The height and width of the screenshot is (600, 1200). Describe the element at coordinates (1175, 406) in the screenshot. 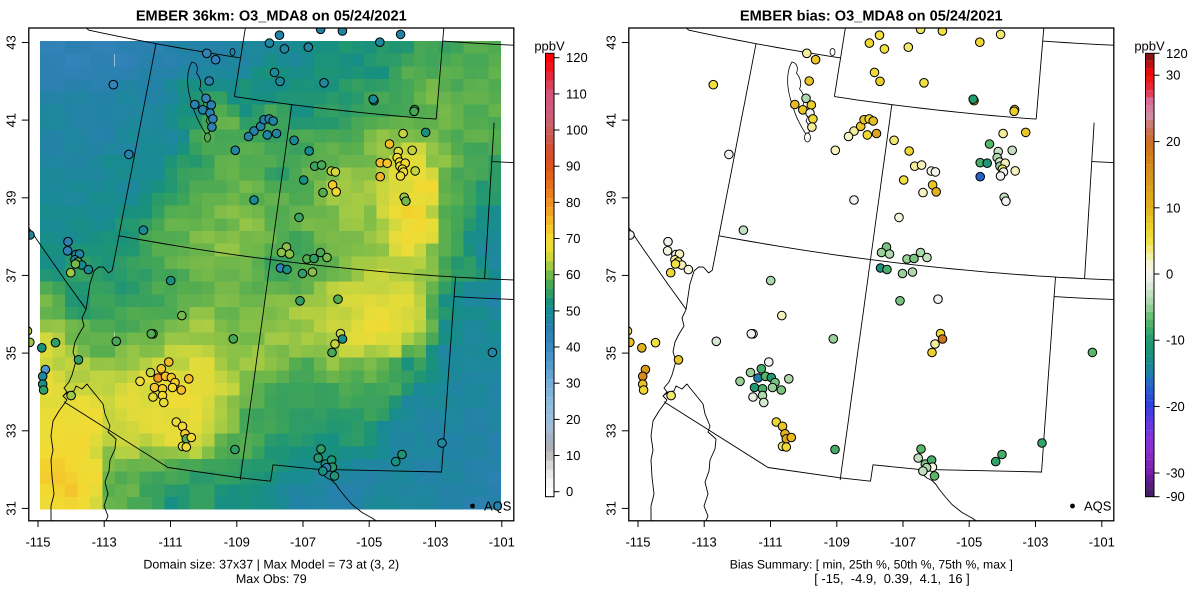

I see `svg-text: -20` at that location.